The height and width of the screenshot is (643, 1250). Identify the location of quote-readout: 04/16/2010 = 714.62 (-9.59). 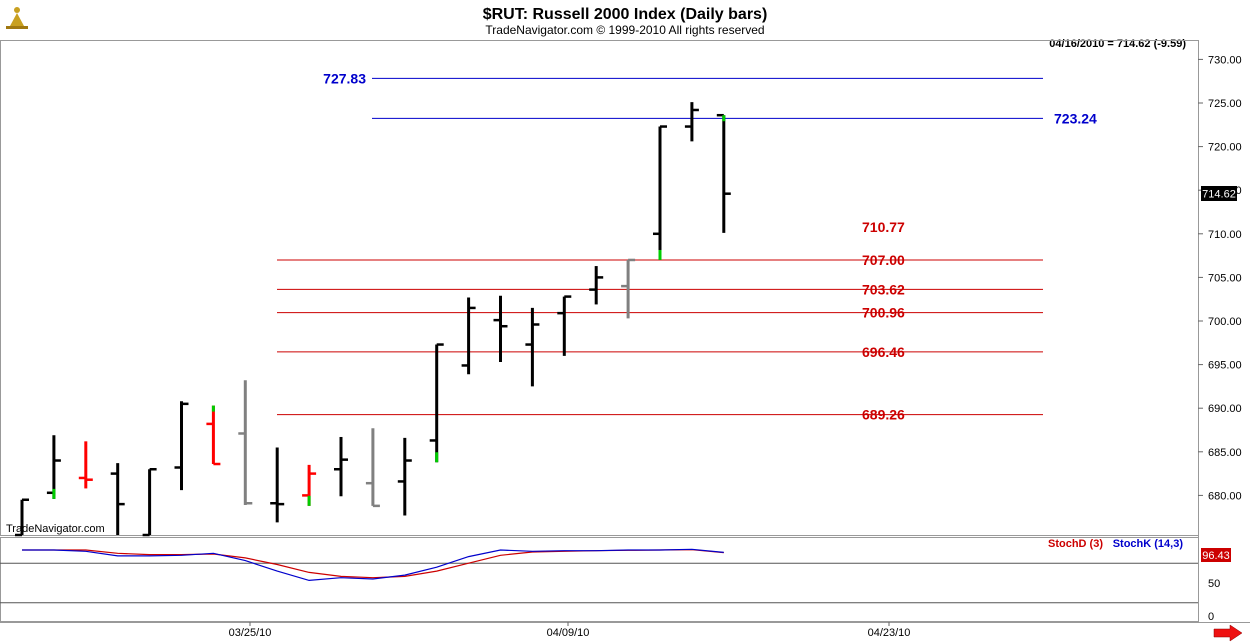
(1117, 44).